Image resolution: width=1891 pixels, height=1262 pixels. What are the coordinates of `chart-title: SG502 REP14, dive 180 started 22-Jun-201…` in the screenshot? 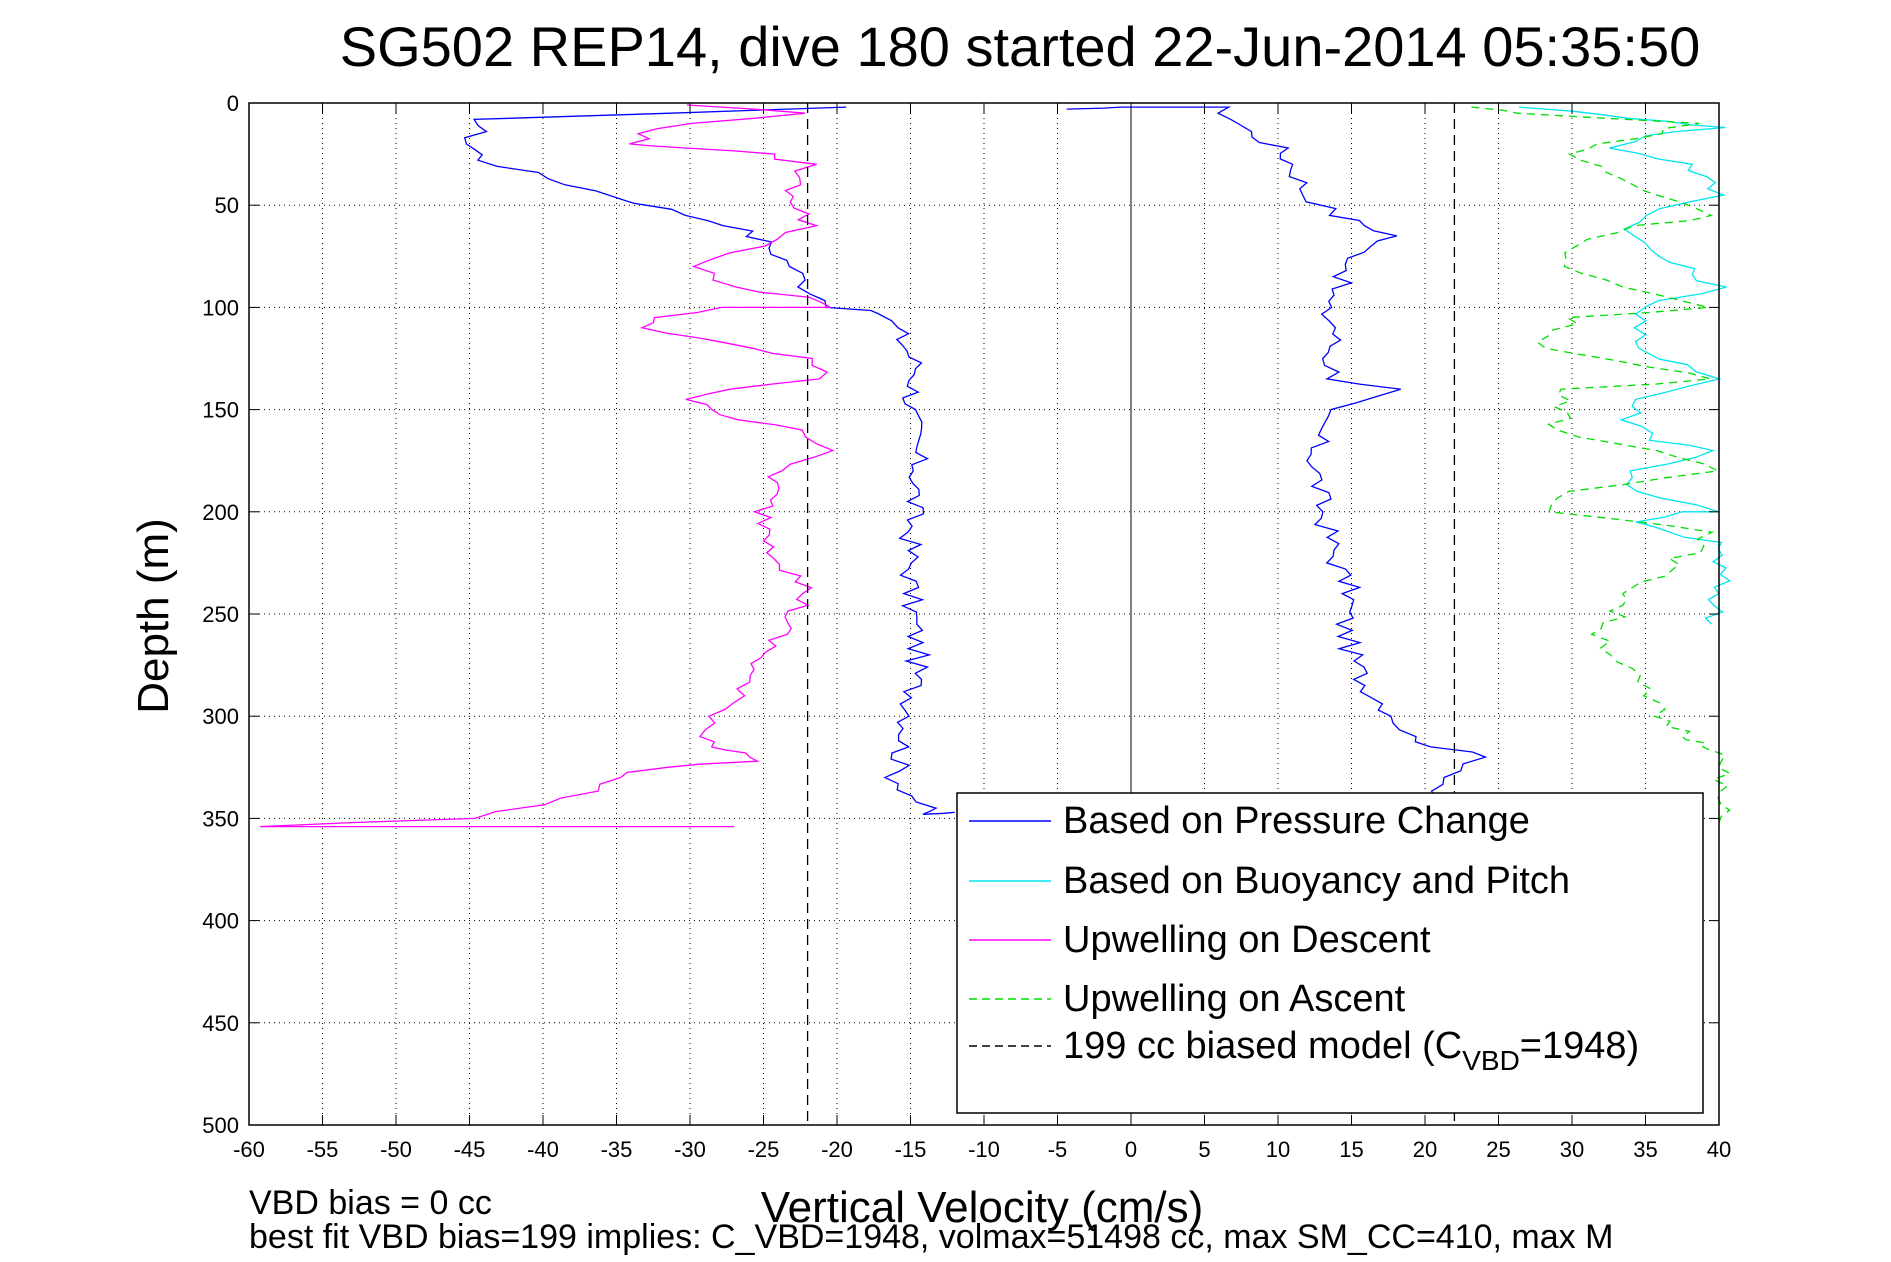 It's located at (1020, 46).